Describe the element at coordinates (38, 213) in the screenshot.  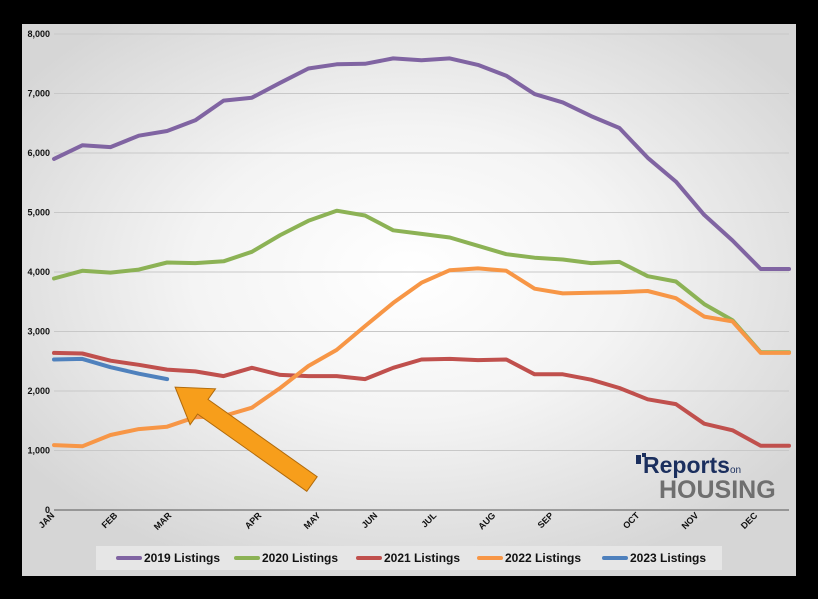
I see `y-tick-label: 5,000` at that location.